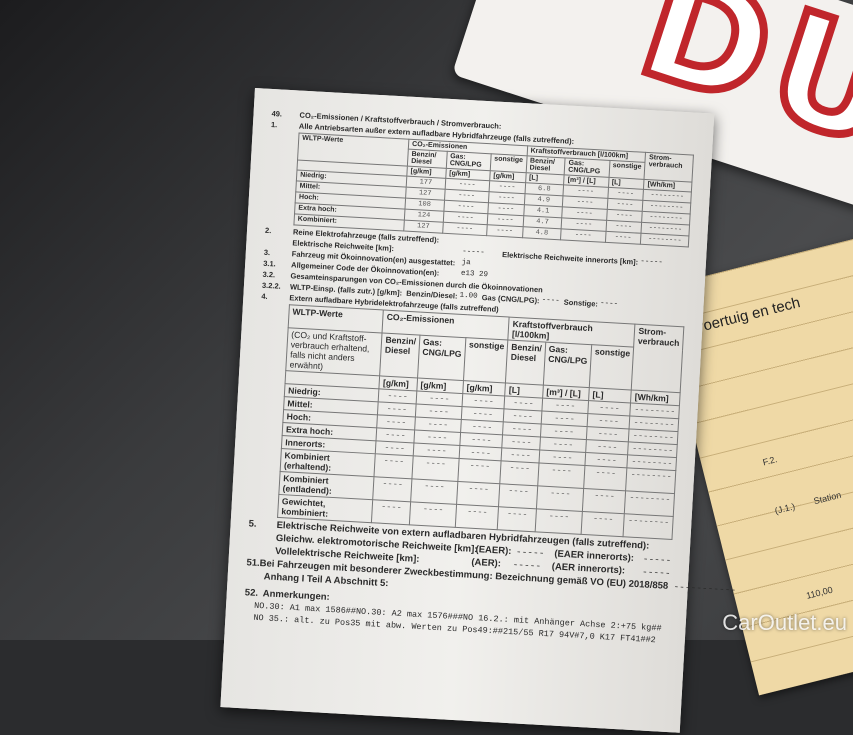 The image size is (853, 735). What do you see at coordinates (277, 113) in the screenshot?
I see `section-number: 49.` at bounding box center [277, 113].